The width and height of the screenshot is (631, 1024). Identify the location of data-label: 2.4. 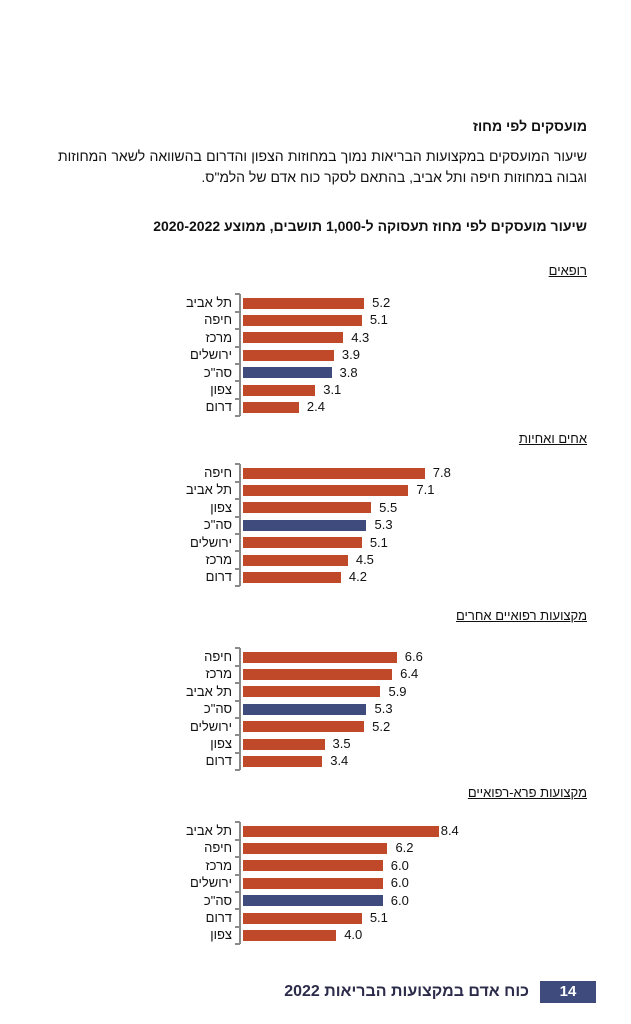
(315, 407).